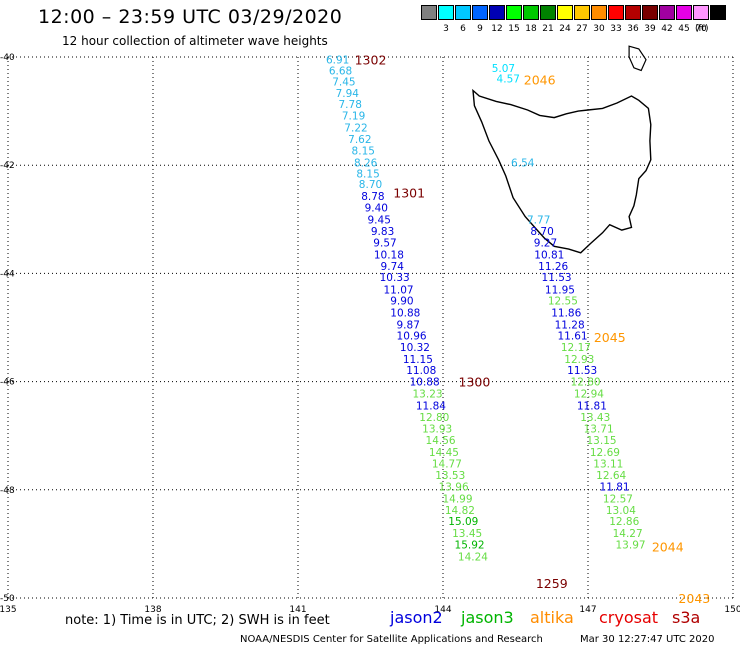 This screenshot has width=740, height=650. What do you see at coordinates (8, 610) in the screenshot?
I see `lon-tick-label: 135` at bounding box center [8, 610].